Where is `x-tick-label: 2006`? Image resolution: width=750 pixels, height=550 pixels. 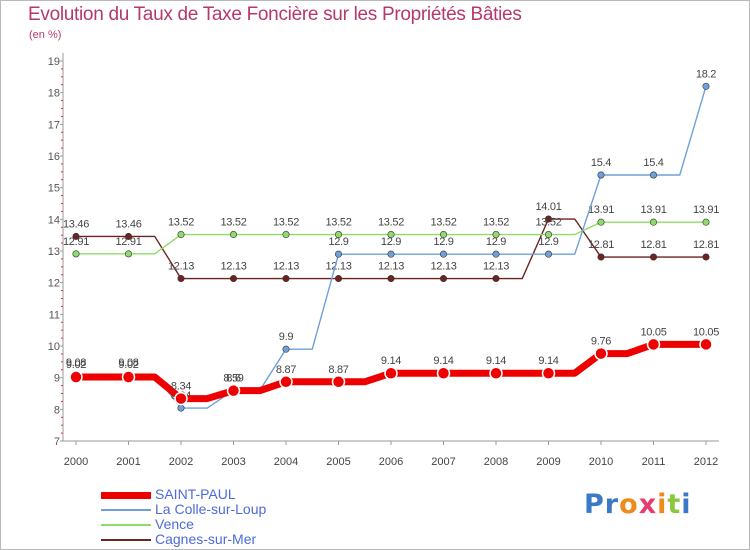
x-tick-label: 2006 is located at coordinates (391, 462).